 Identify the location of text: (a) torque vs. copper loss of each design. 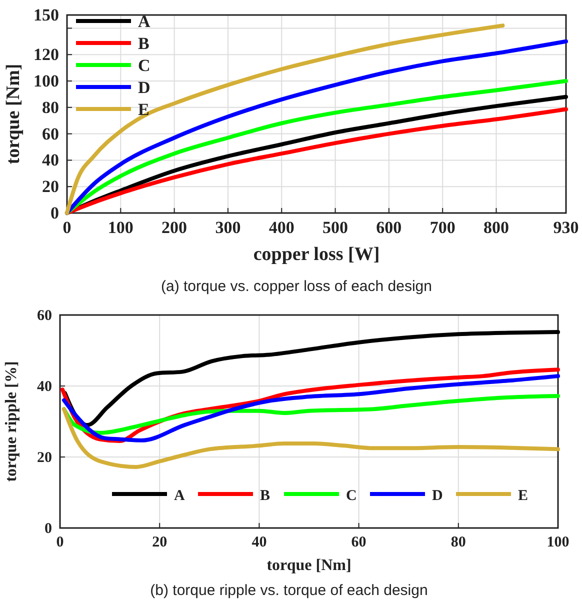
(296, 286).